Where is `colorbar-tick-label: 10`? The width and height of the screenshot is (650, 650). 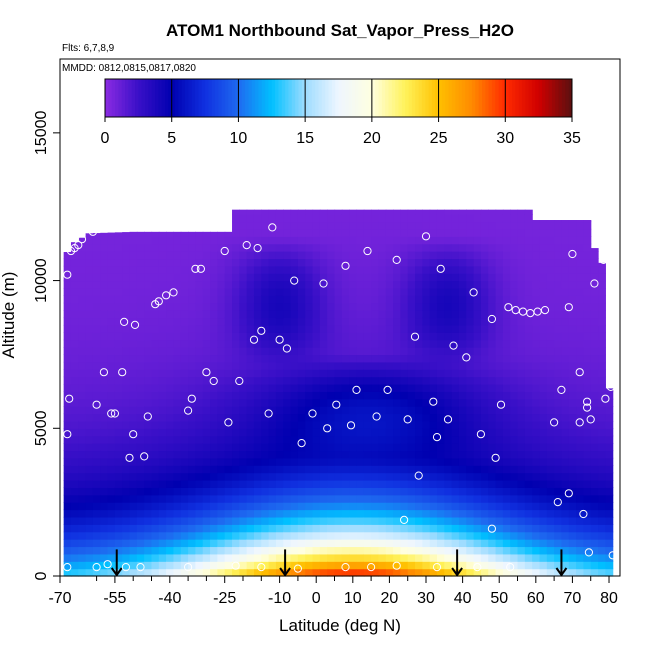
colorbar-tick-label: 10 is located at coordinates (239, 138).